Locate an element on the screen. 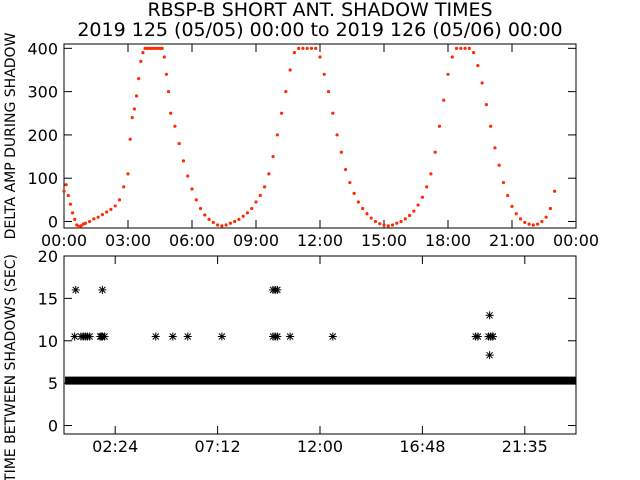 This screenshot has height=480, width=640. x-tick-label: 06:00 is located at coordinates (192, 240).